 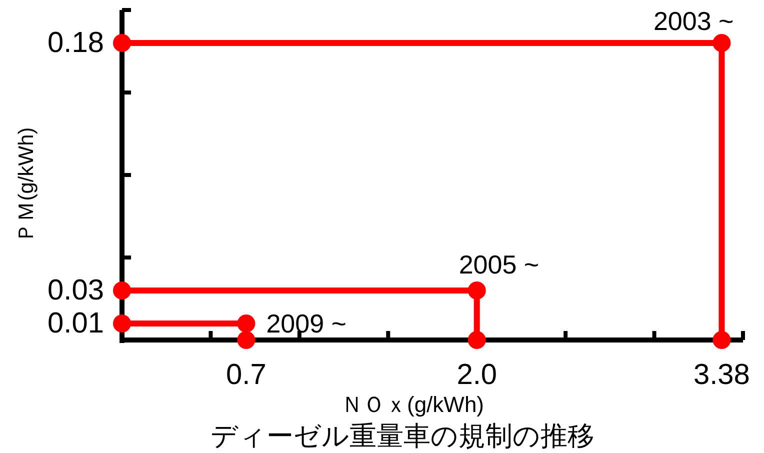 What do you see at coordinates (499, 265) in the screenshot?
I see `series-label: 2005 ~` at bounding box center [499, 265].